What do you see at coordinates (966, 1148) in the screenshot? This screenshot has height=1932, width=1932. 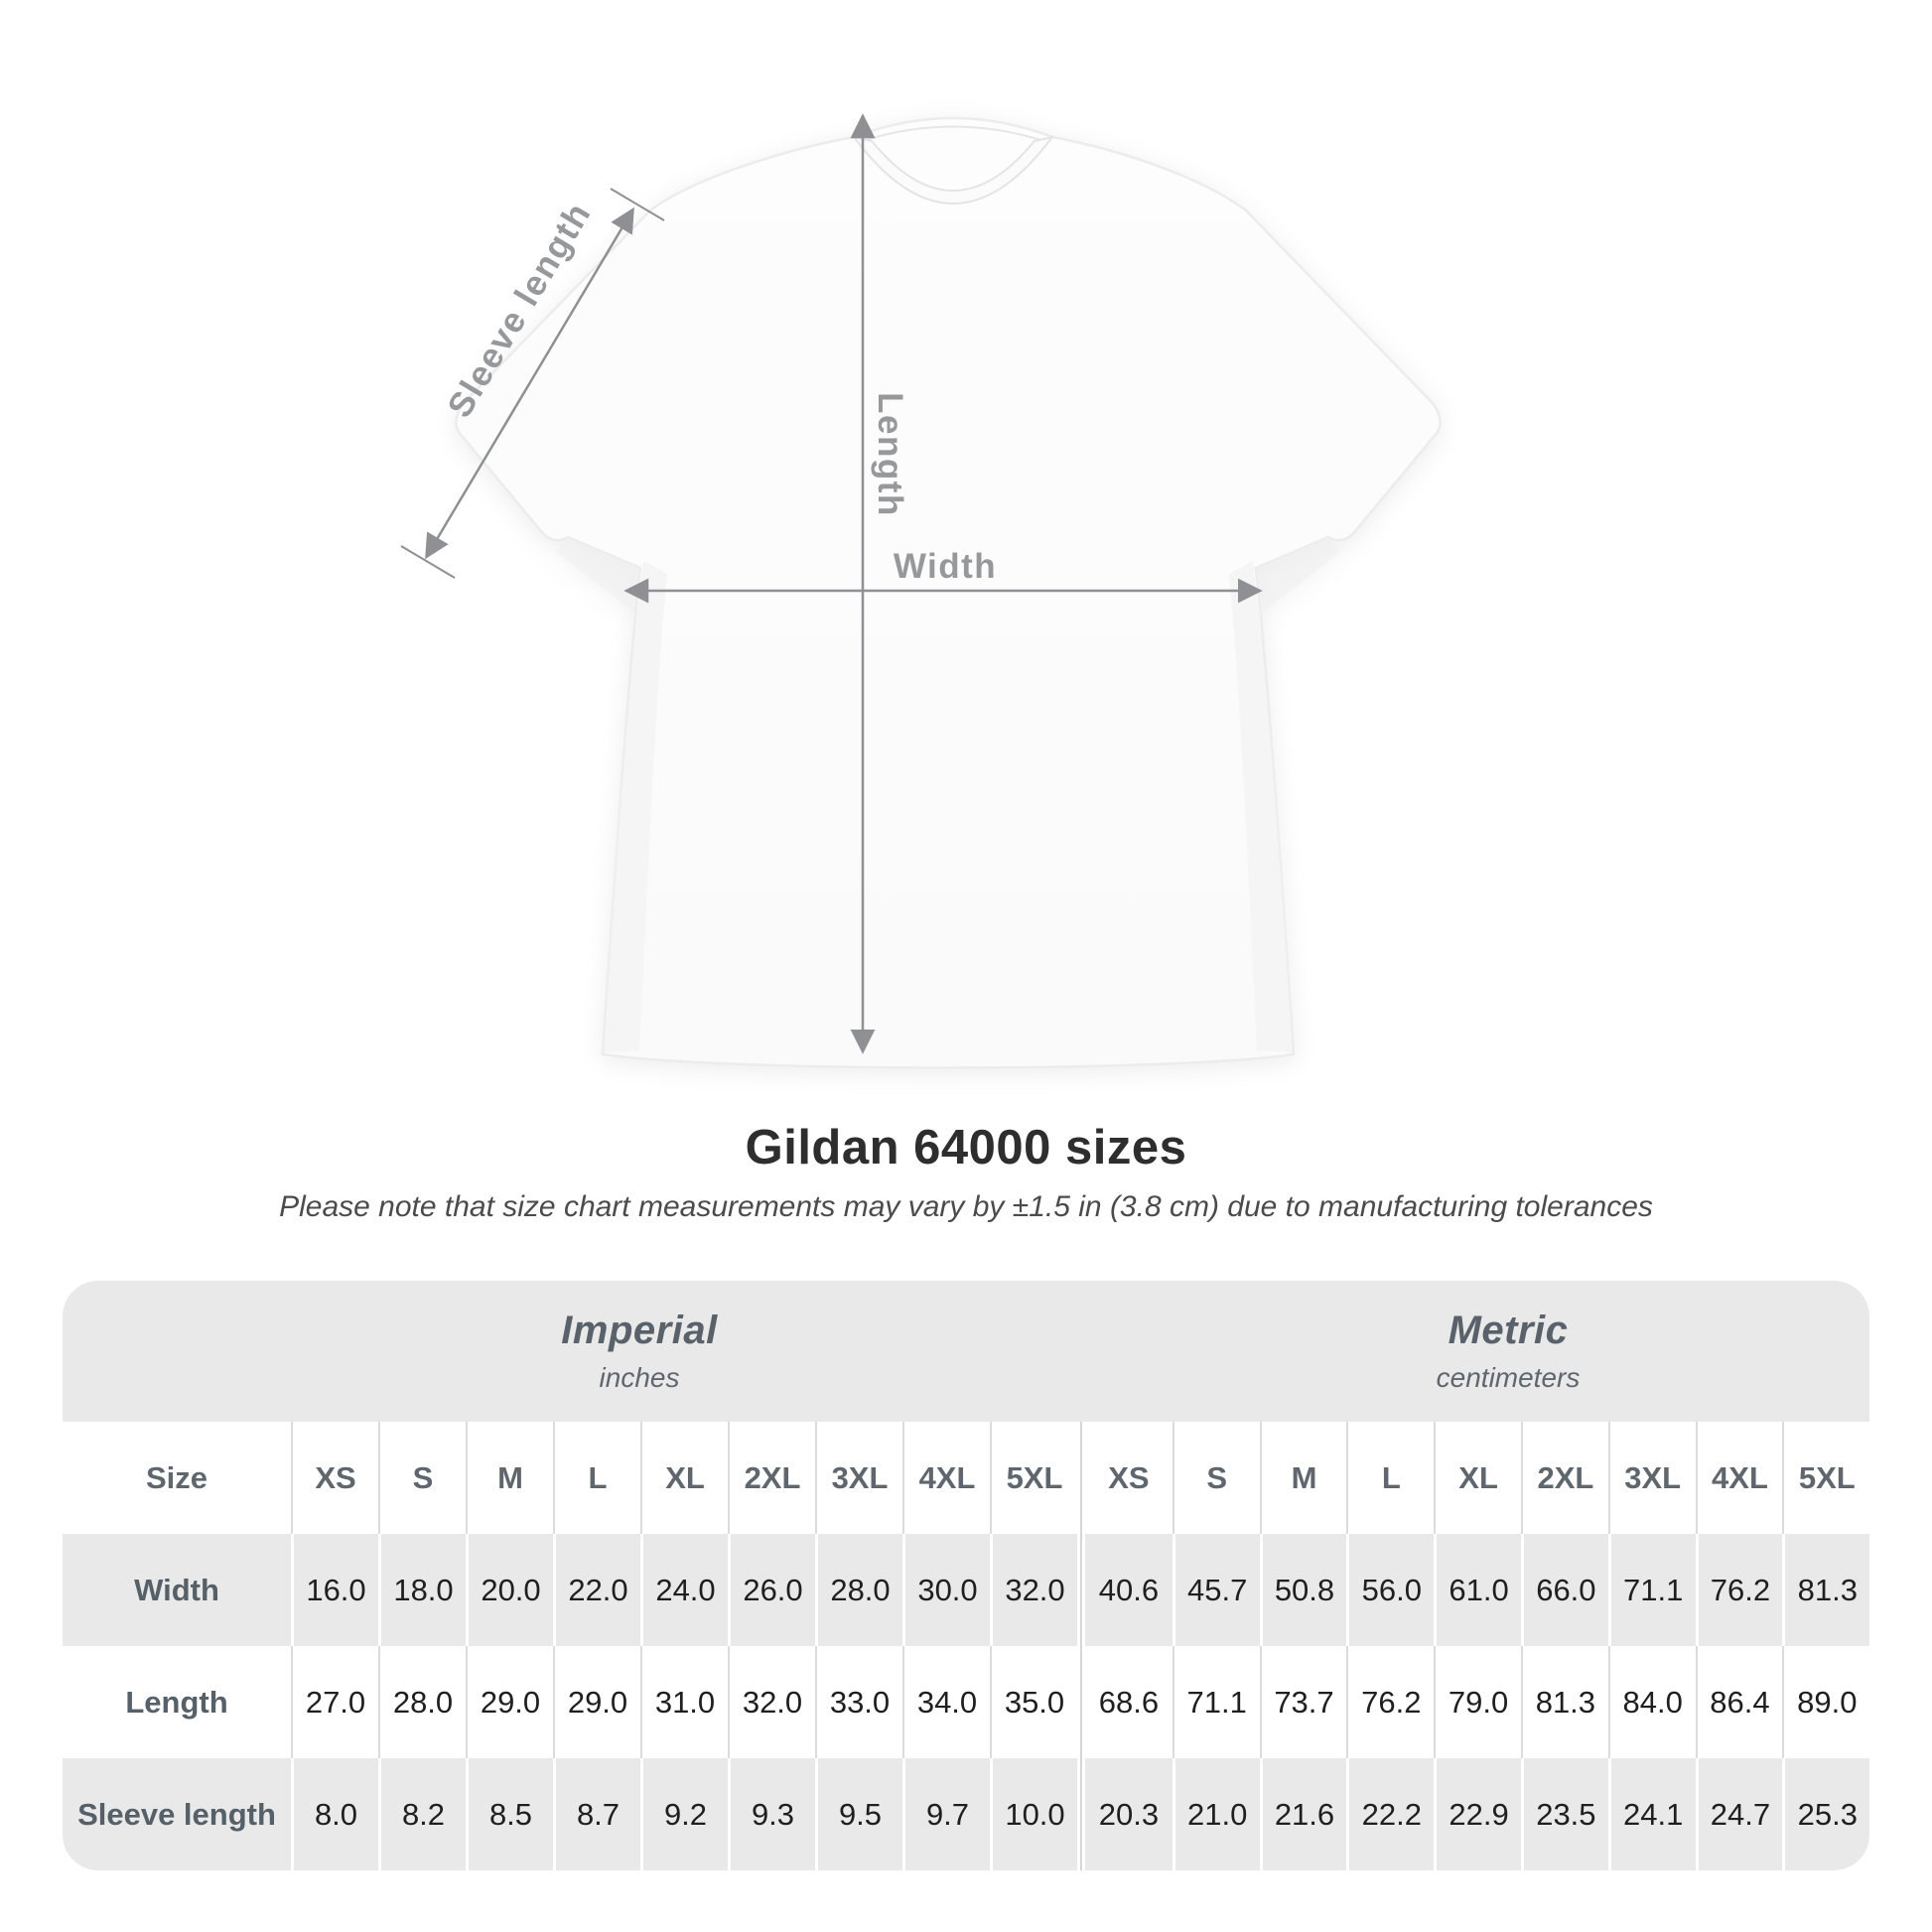 I see `page-title: Gildan 64000 sizes` at bounding box center [966, 1148].